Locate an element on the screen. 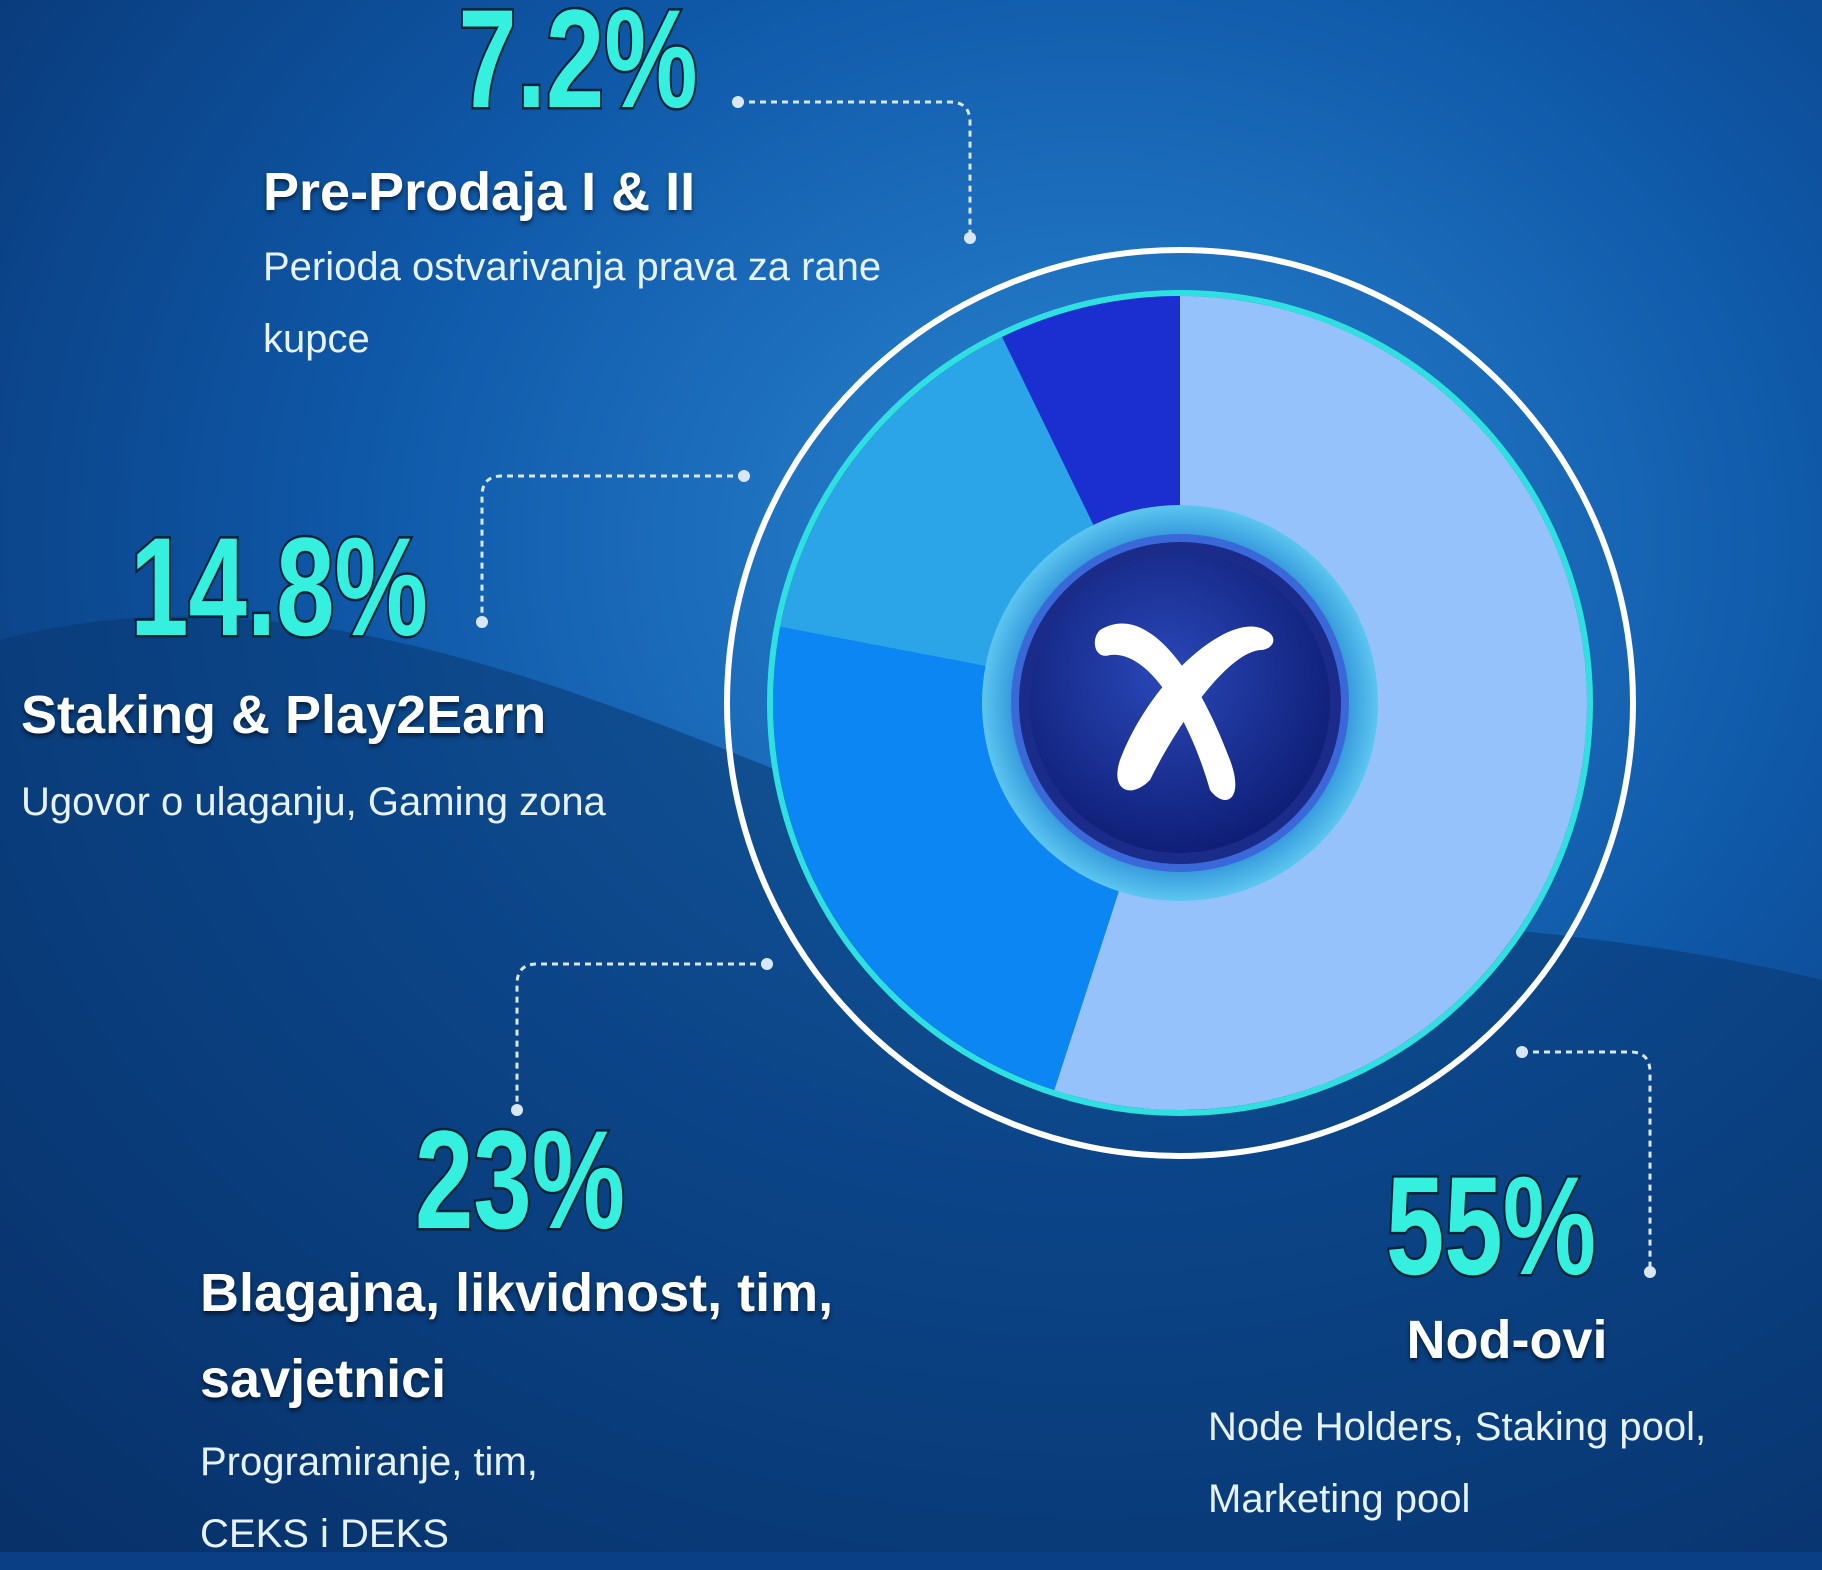 The image size is (1822, 1570). slice-title: Nod-ovi is located at coordinates (1507, 1340).